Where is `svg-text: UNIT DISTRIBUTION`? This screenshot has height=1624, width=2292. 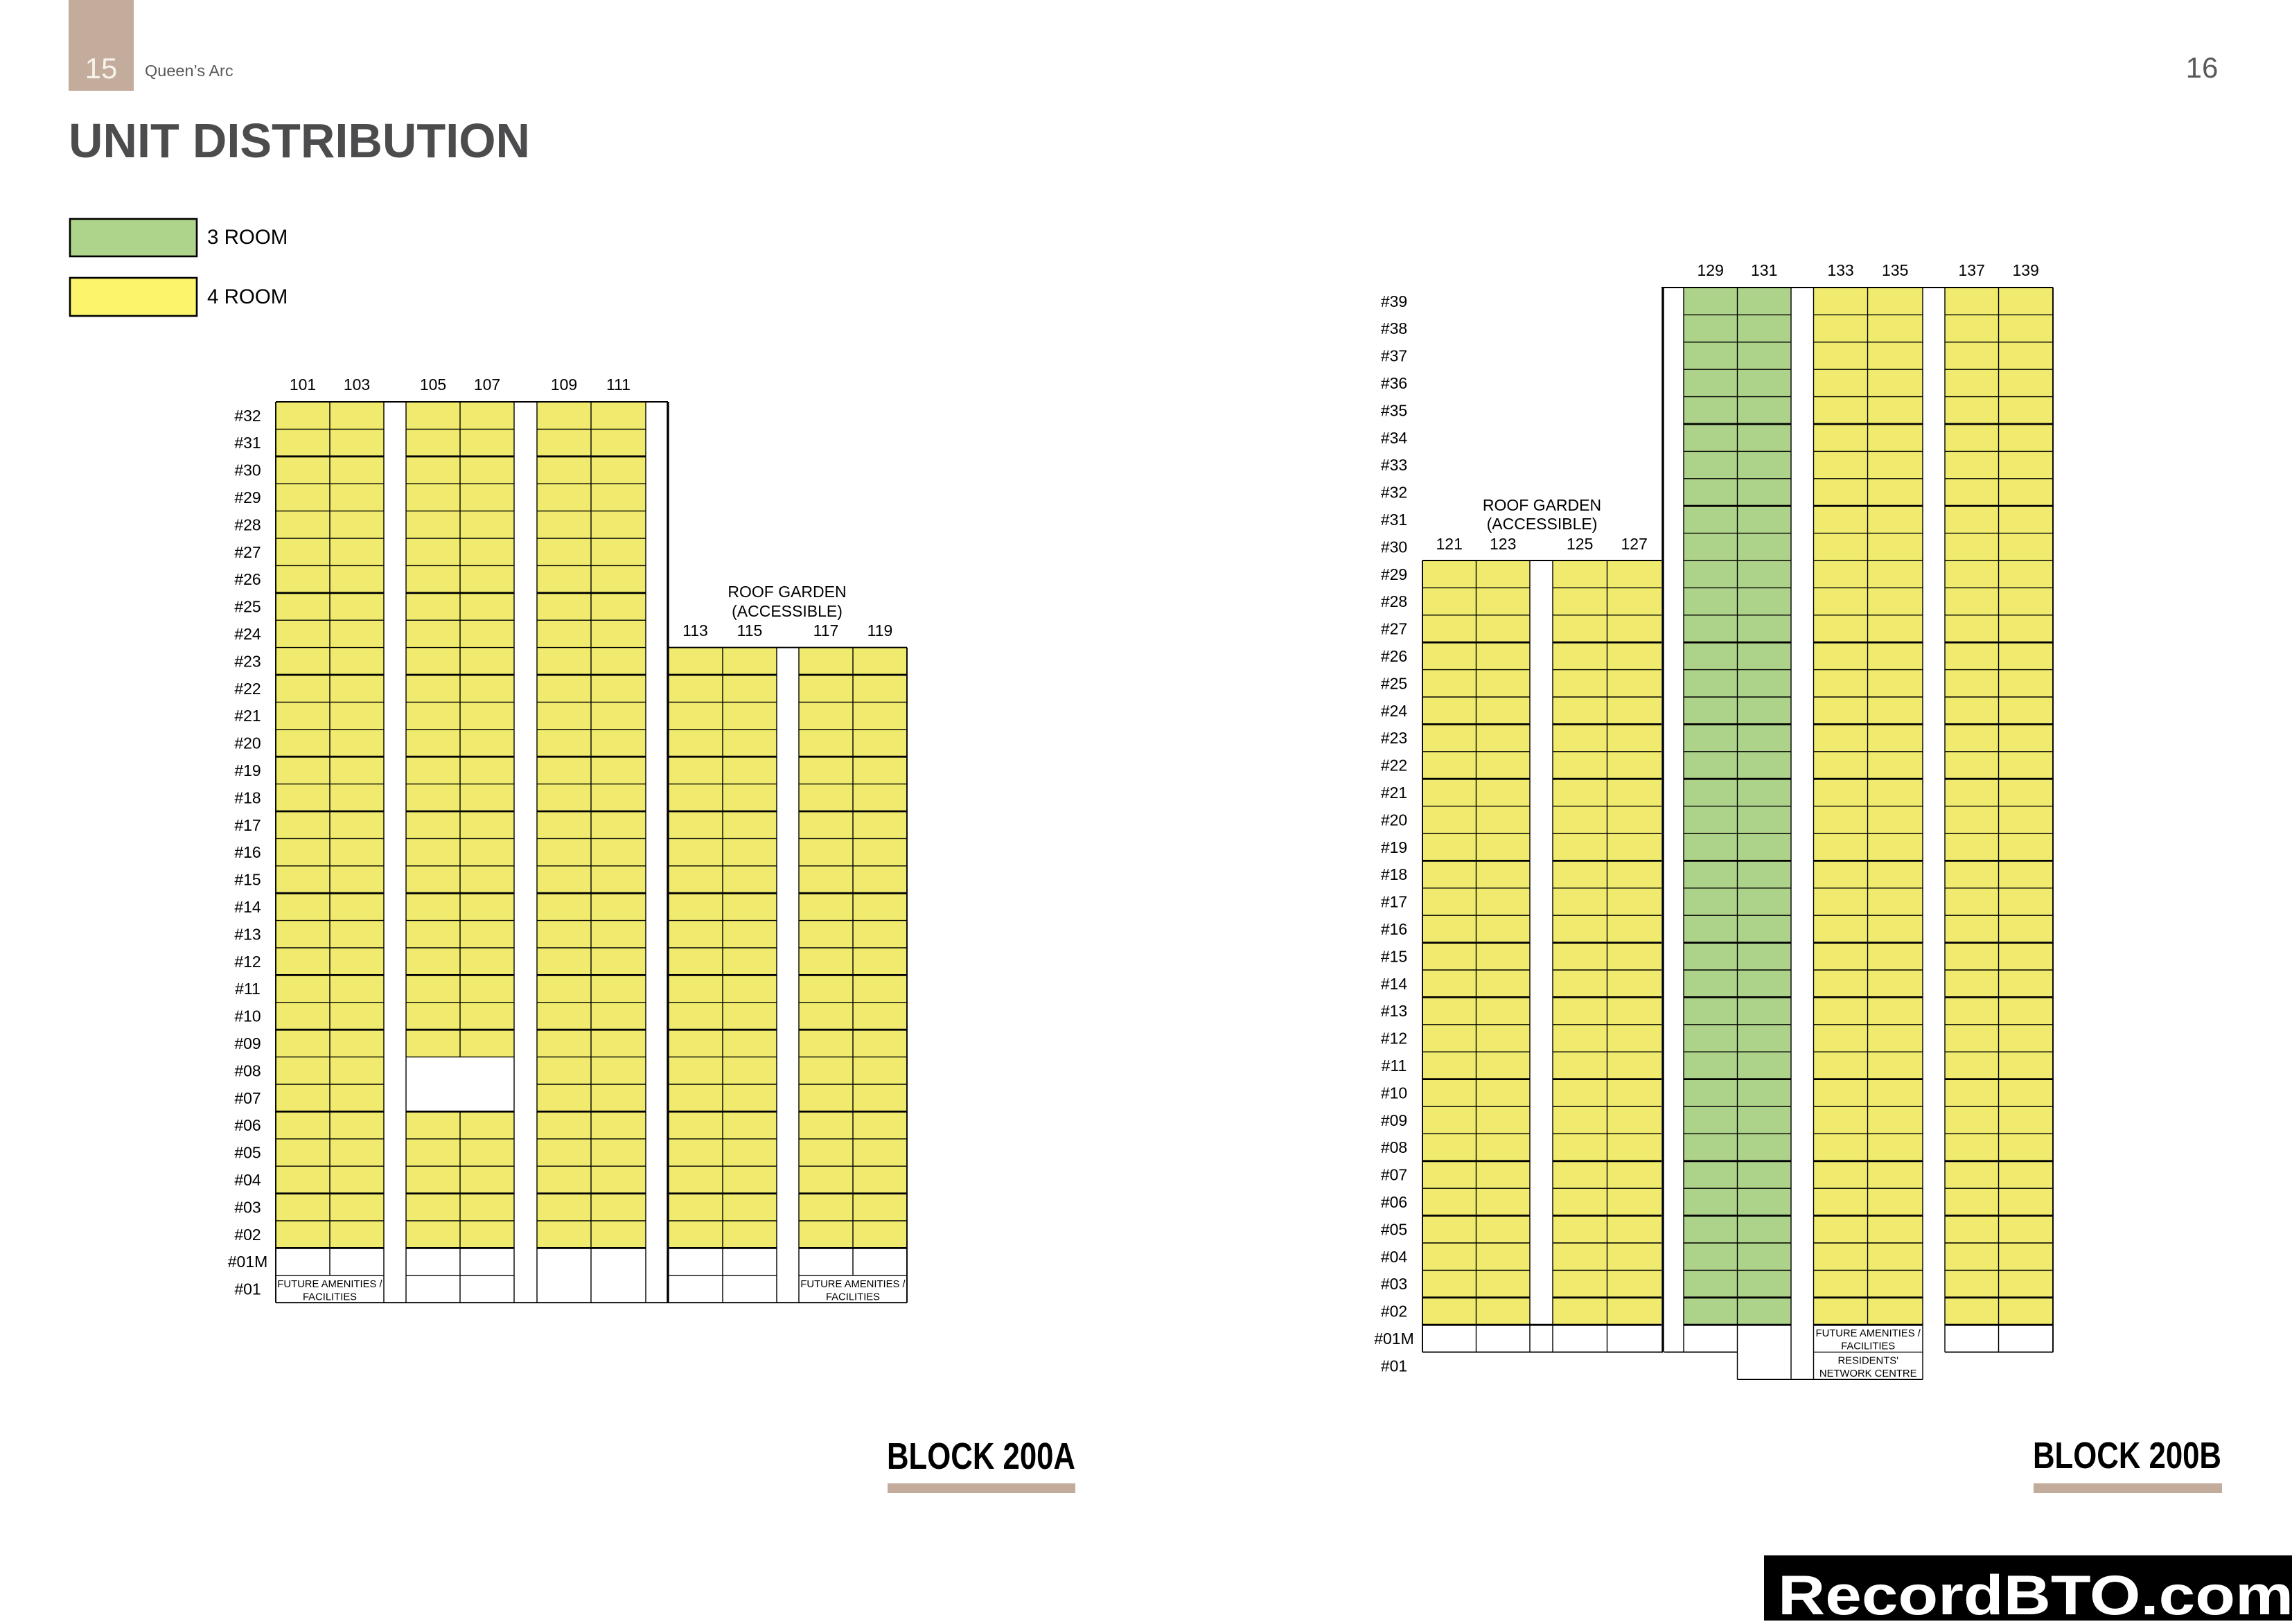 svg-text: UNIT DISTRIBUTION is located at coordinates (299, 141).